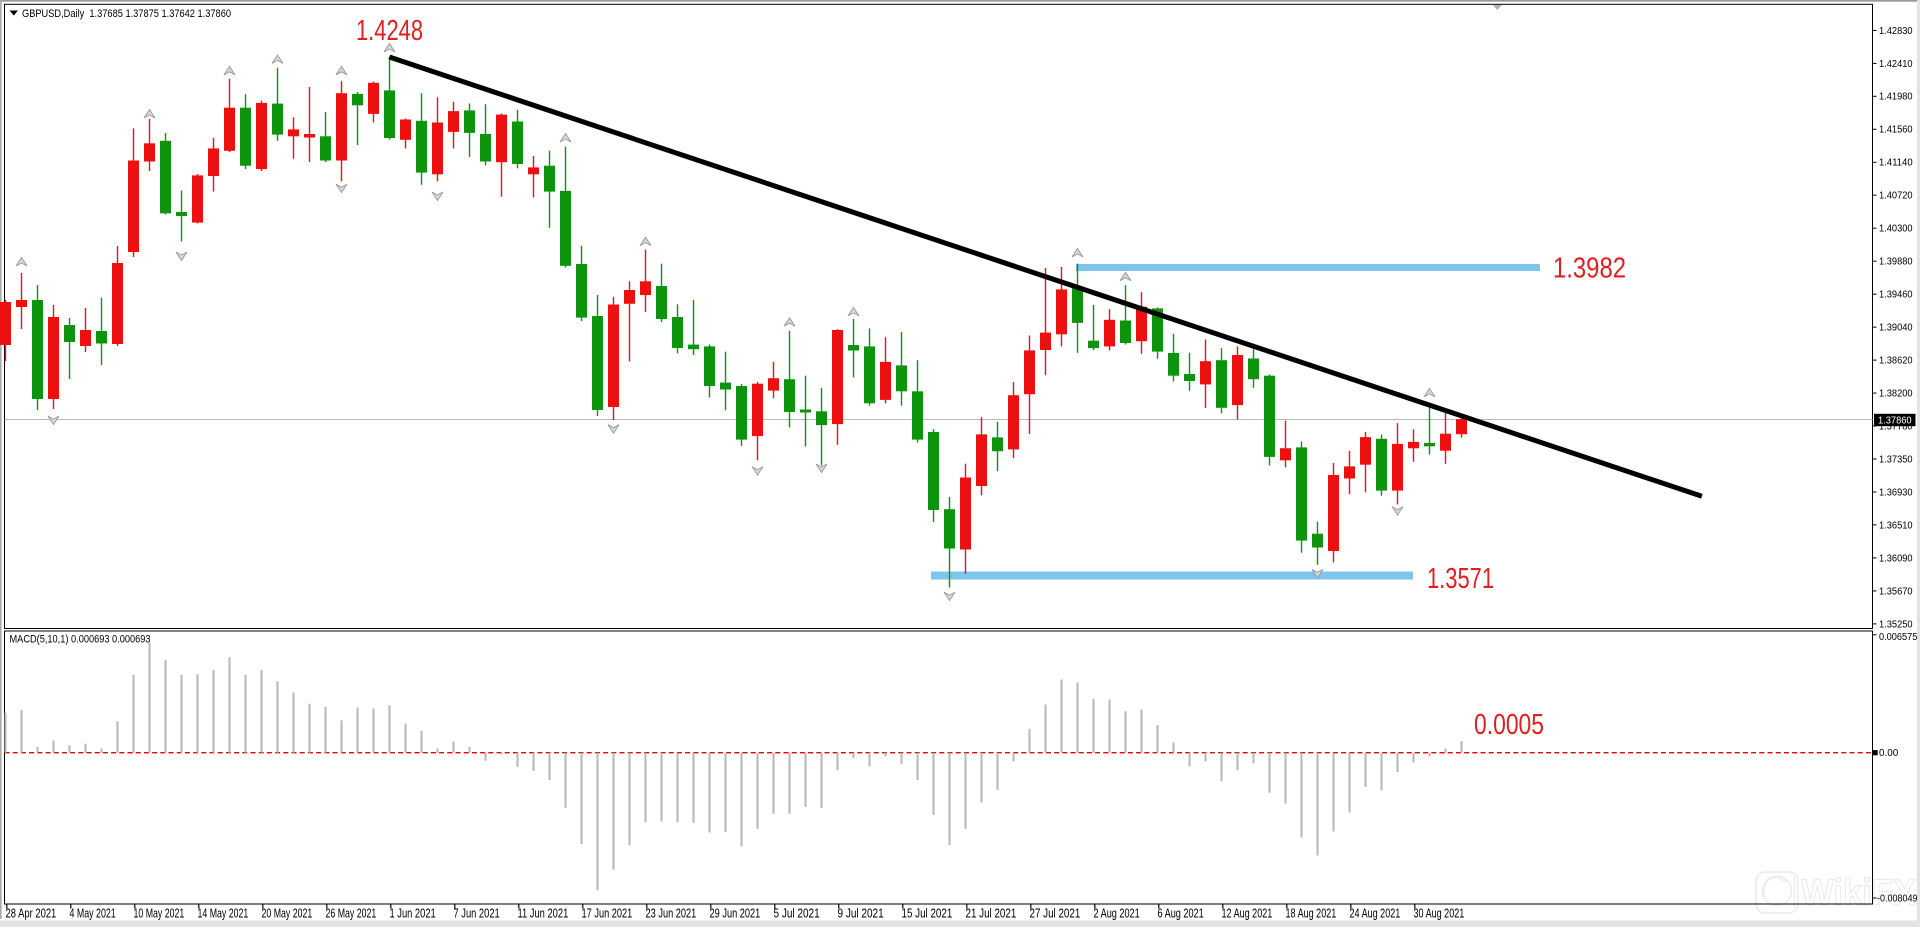  Describe the element at coordinates (1375, 914) in the screenshot. I see `svg-text: 24 Aug 2021` at that location.